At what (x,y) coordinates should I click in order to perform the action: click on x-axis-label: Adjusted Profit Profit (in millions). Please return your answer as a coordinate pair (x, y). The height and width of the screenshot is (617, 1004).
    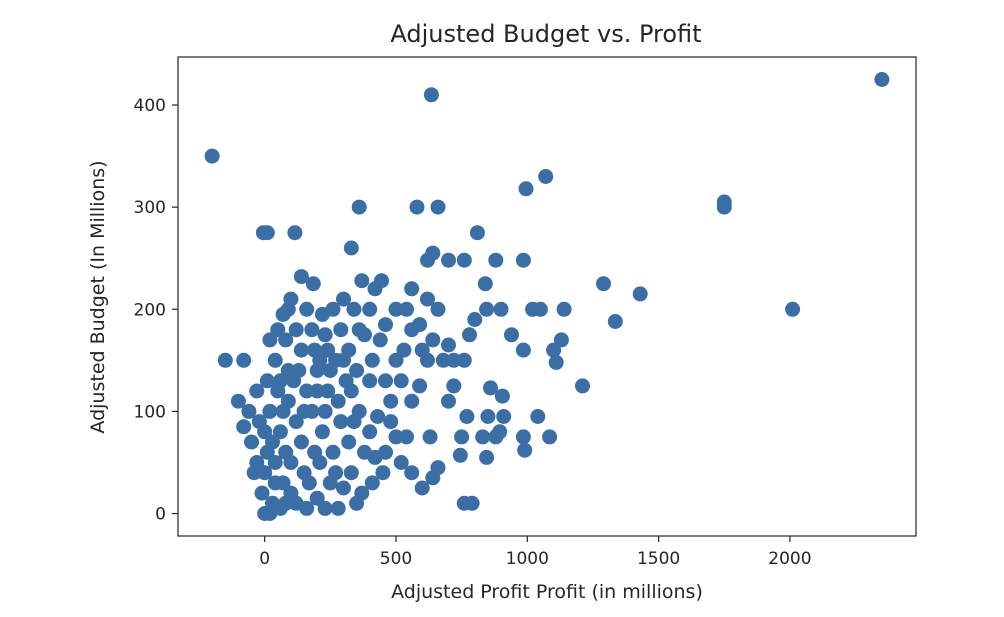
    Looking at the image, I should click on (547, 592).